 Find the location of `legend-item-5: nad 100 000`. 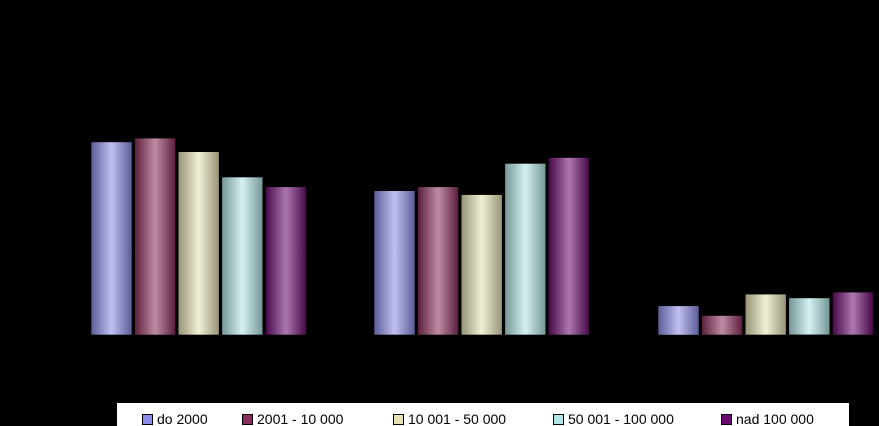

legend-item-5: nad 100 000 is located at coordinates (767, 418).